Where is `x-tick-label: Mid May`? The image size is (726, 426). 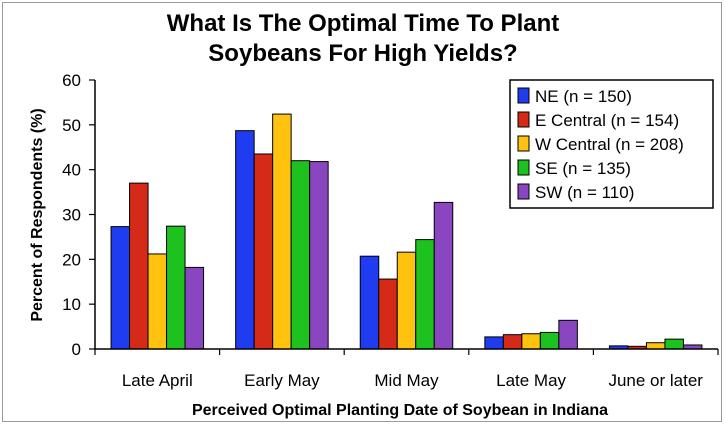 x-tick-label: Mid May is located at coordinates (406, 380).